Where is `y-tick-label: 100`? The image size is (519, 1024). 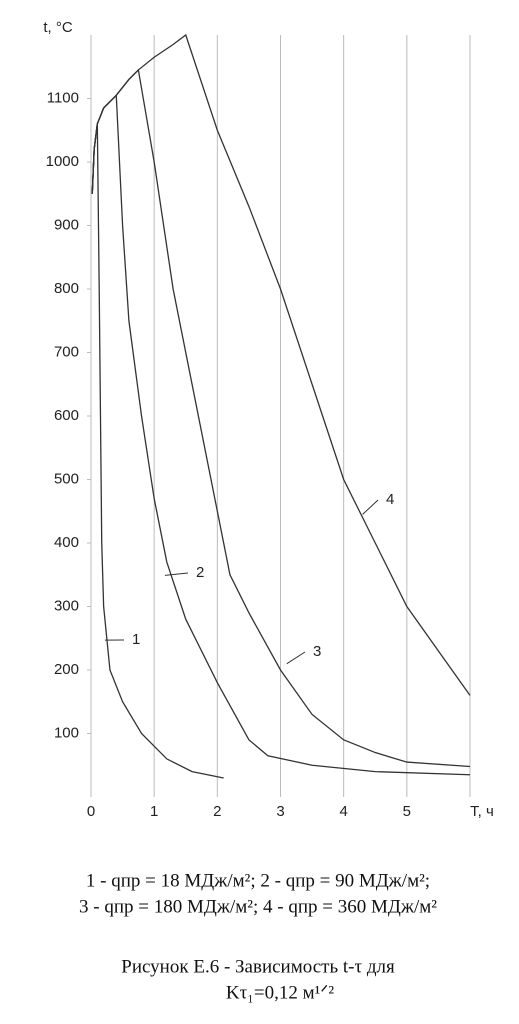 y-tick-label: 100 is located at coordinates (66, 732).